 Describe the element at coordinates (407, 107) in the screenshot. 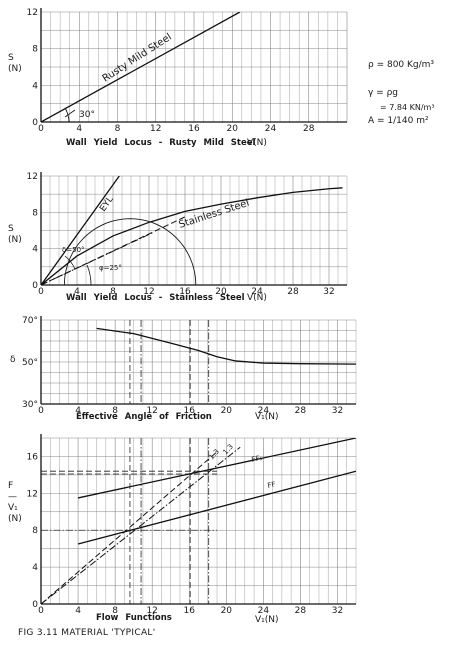

I see `note-unit-weight-value: = 7.84 KN/m³` at that location.